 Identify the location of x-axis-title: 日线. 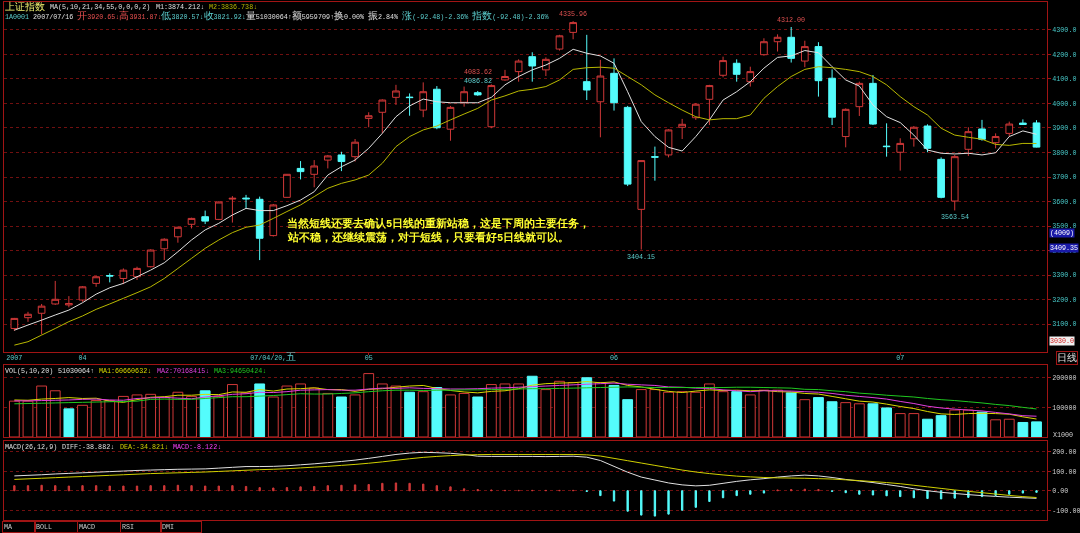
(1067, 358).